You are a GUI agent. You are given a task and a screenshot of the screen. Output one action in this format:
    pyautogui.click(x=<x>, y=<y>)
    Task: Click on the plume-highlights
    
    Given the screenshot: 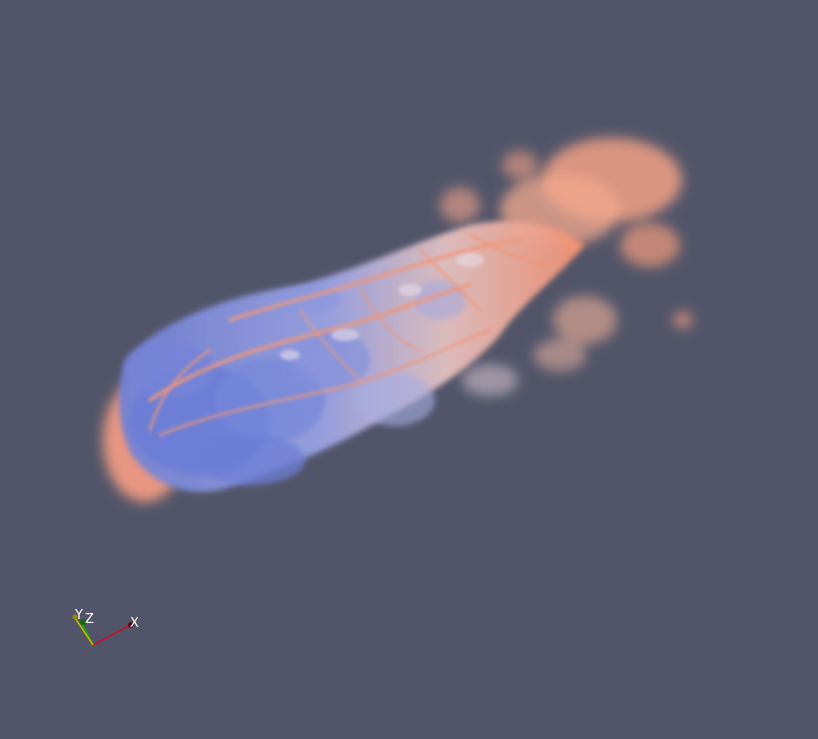 What is the action you would take?
    pyautogui.click(x=382, y=306)
    